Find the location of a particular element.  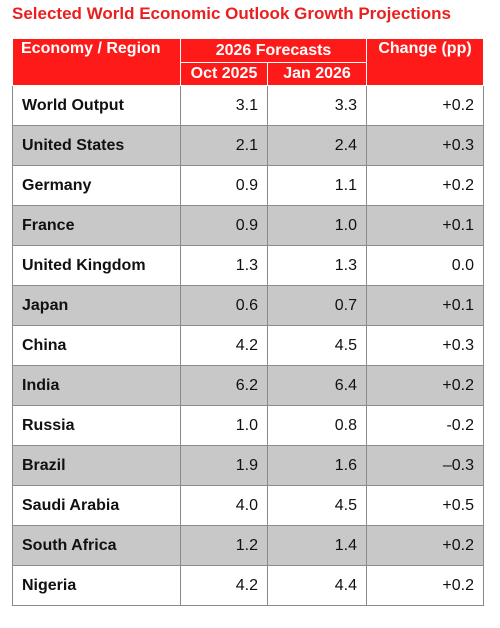

header-economy: Economy / Region is located at coordinates (96, 62).